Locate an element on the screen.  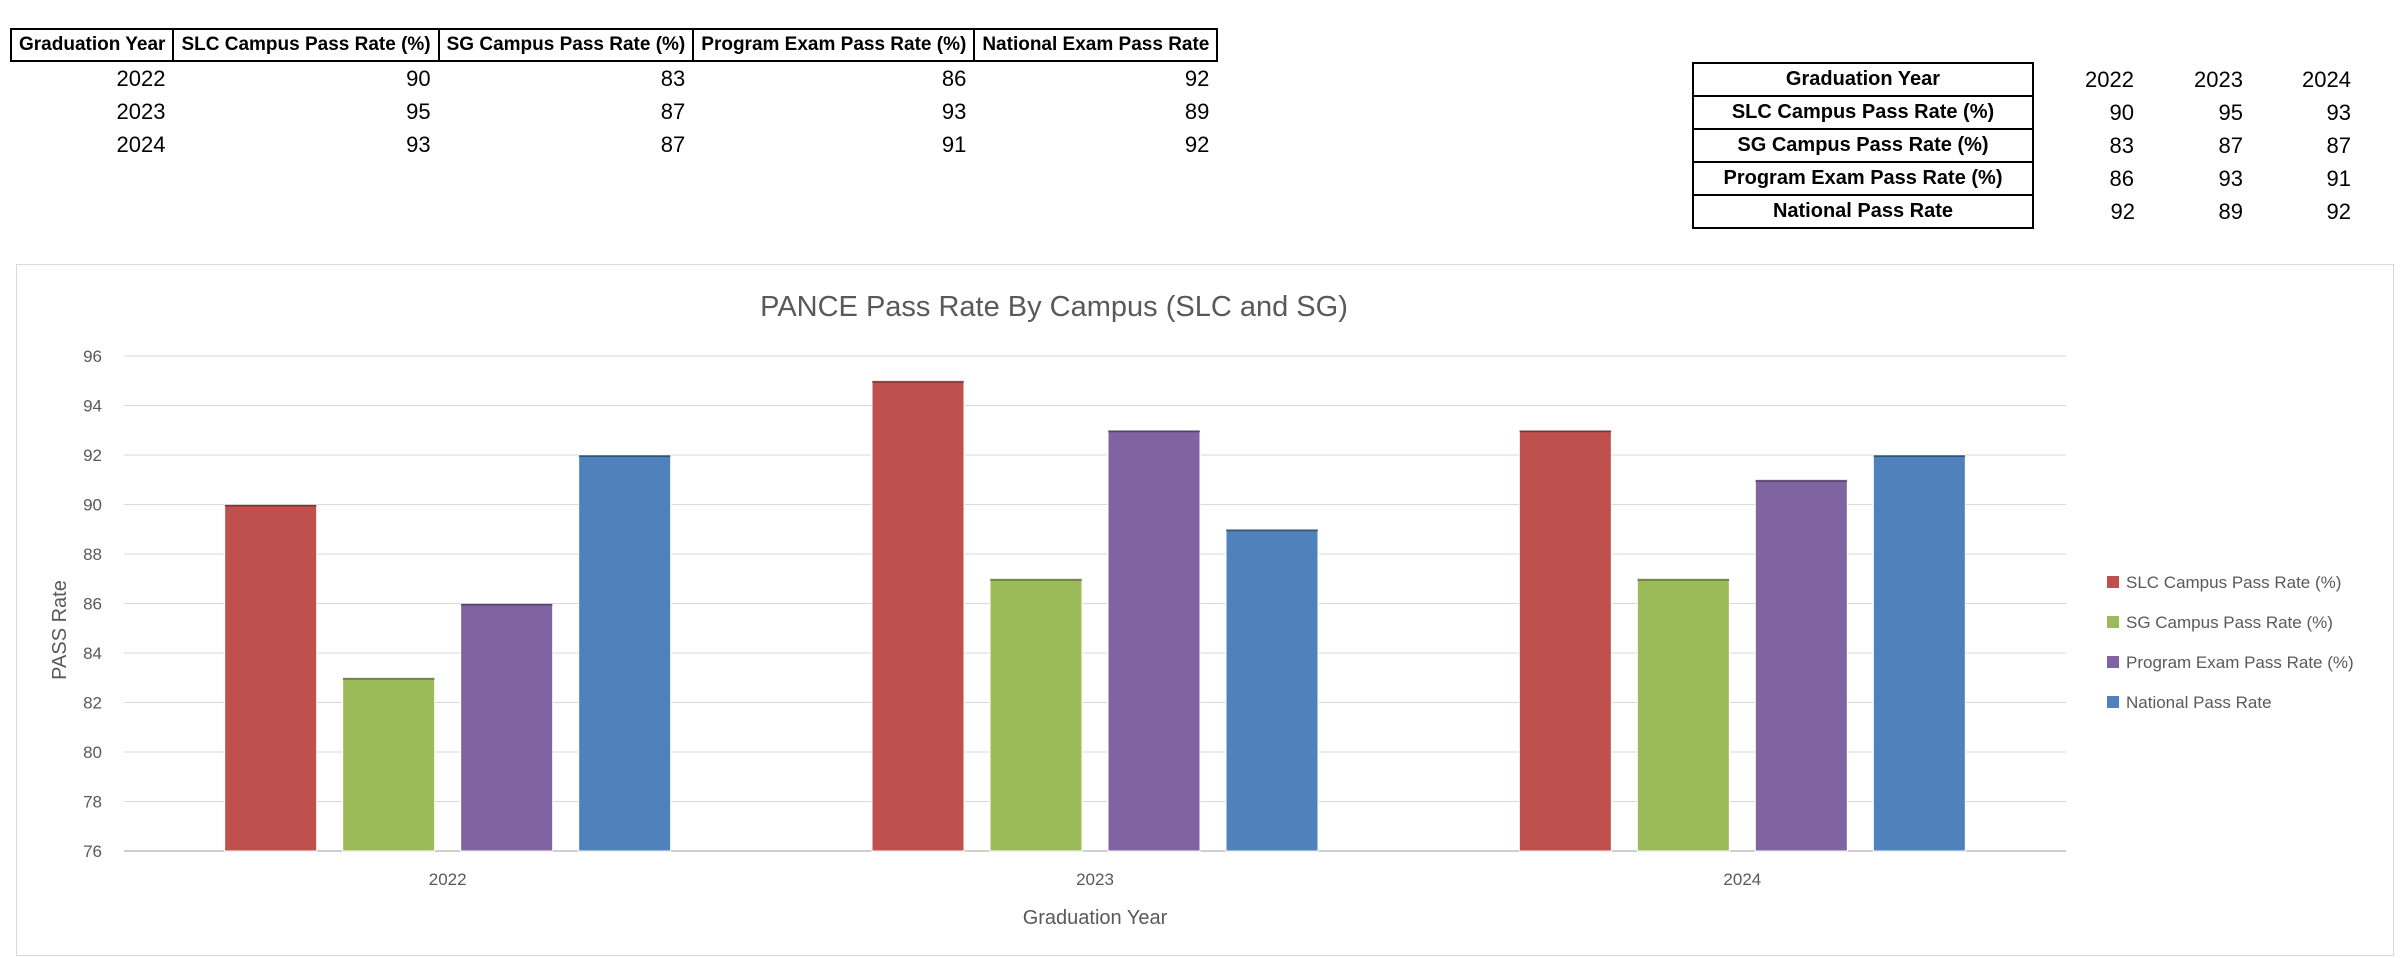
x-axis-ticks: 2022 2023 2024 is located at coordinates (1095, 879).